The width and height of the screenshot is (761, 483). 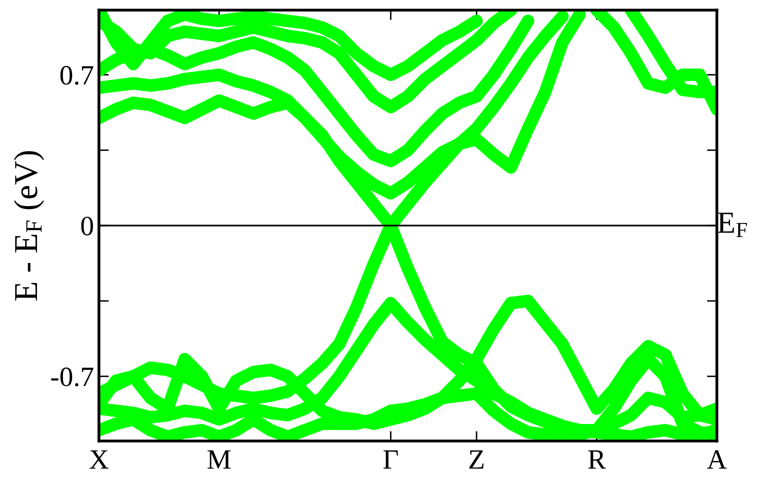 What do you see at coordinates (219, 459) in the screenshot?
I see `x-tick-label: M` at bounding box center [219, 459].